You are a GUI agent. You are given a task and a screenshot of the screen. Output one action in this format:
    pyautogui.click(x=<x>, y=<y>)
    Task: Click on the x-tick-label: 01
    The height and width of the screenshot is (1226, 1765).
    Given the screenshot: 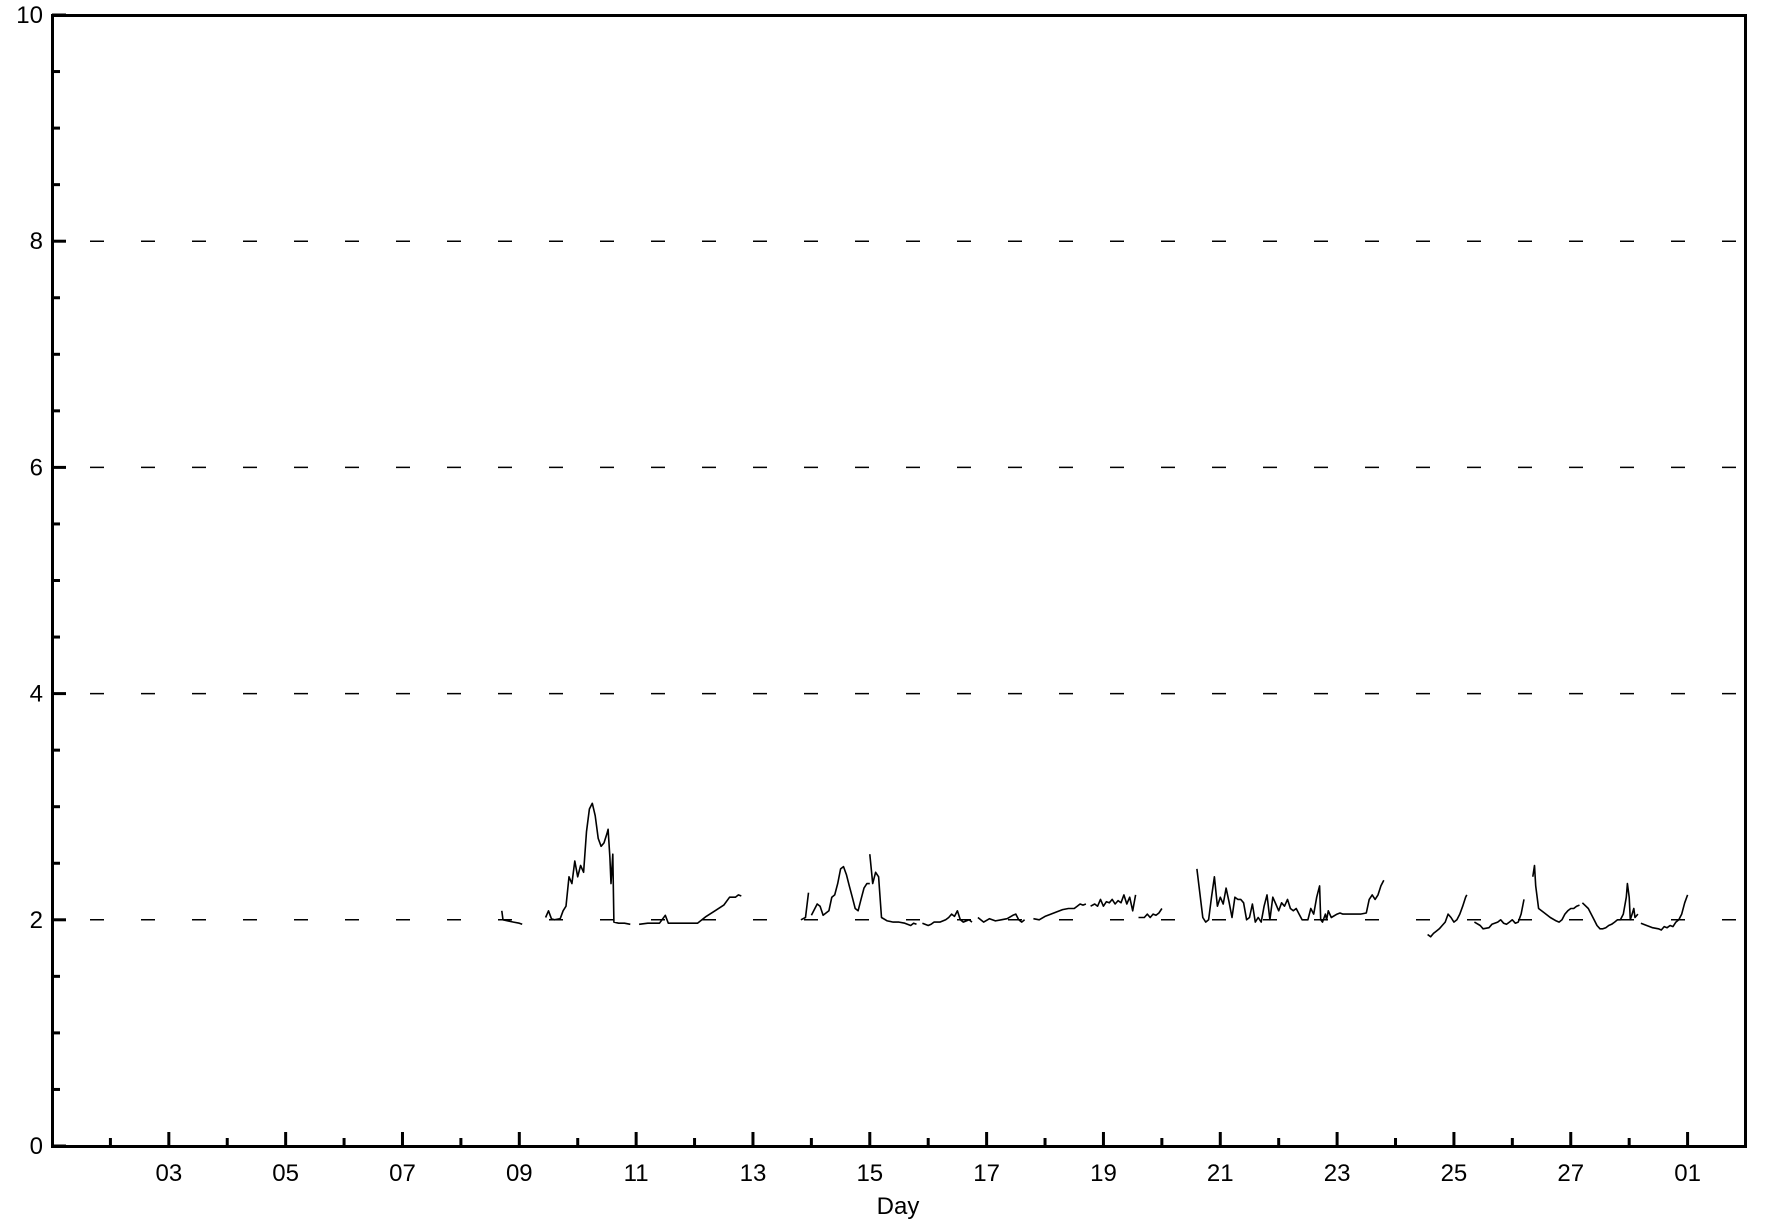 What is the action you would take?
    pyautogui.click(x=1687, y=1173)
    